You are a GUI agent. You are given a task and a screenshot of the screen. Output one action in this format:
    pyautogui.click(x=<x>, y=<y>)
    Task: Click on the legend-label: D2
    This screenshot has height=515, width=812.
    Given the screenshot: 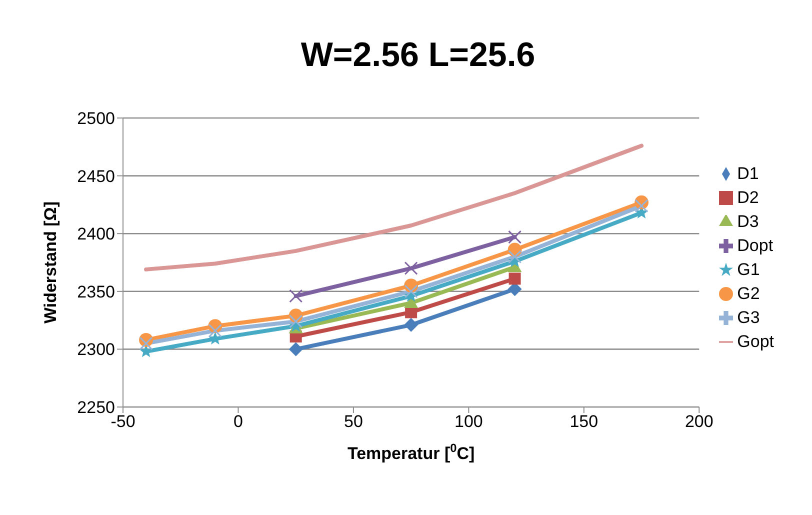 What is the action you would take?
    pyautogui.click(x=748, y=197)
    